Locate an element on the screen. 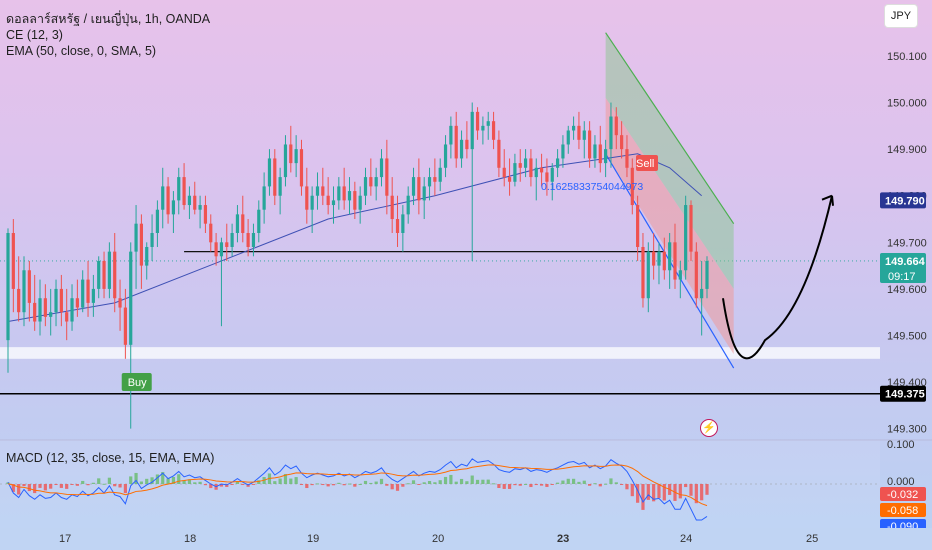 Image resolution: width=932 pixels, height=550 pixels. channel-top-line is located at coordinates (670, 128).